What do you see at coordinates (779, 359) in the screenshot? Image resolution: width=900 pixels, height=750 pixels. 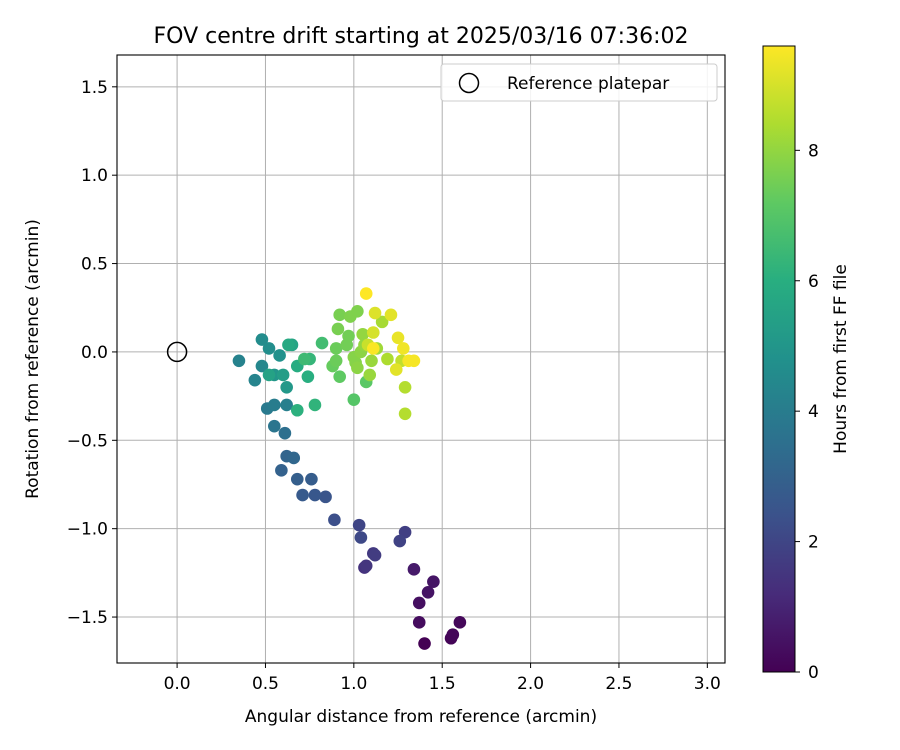 I see `colorbar-gradient` at bounding box center [779, 359].